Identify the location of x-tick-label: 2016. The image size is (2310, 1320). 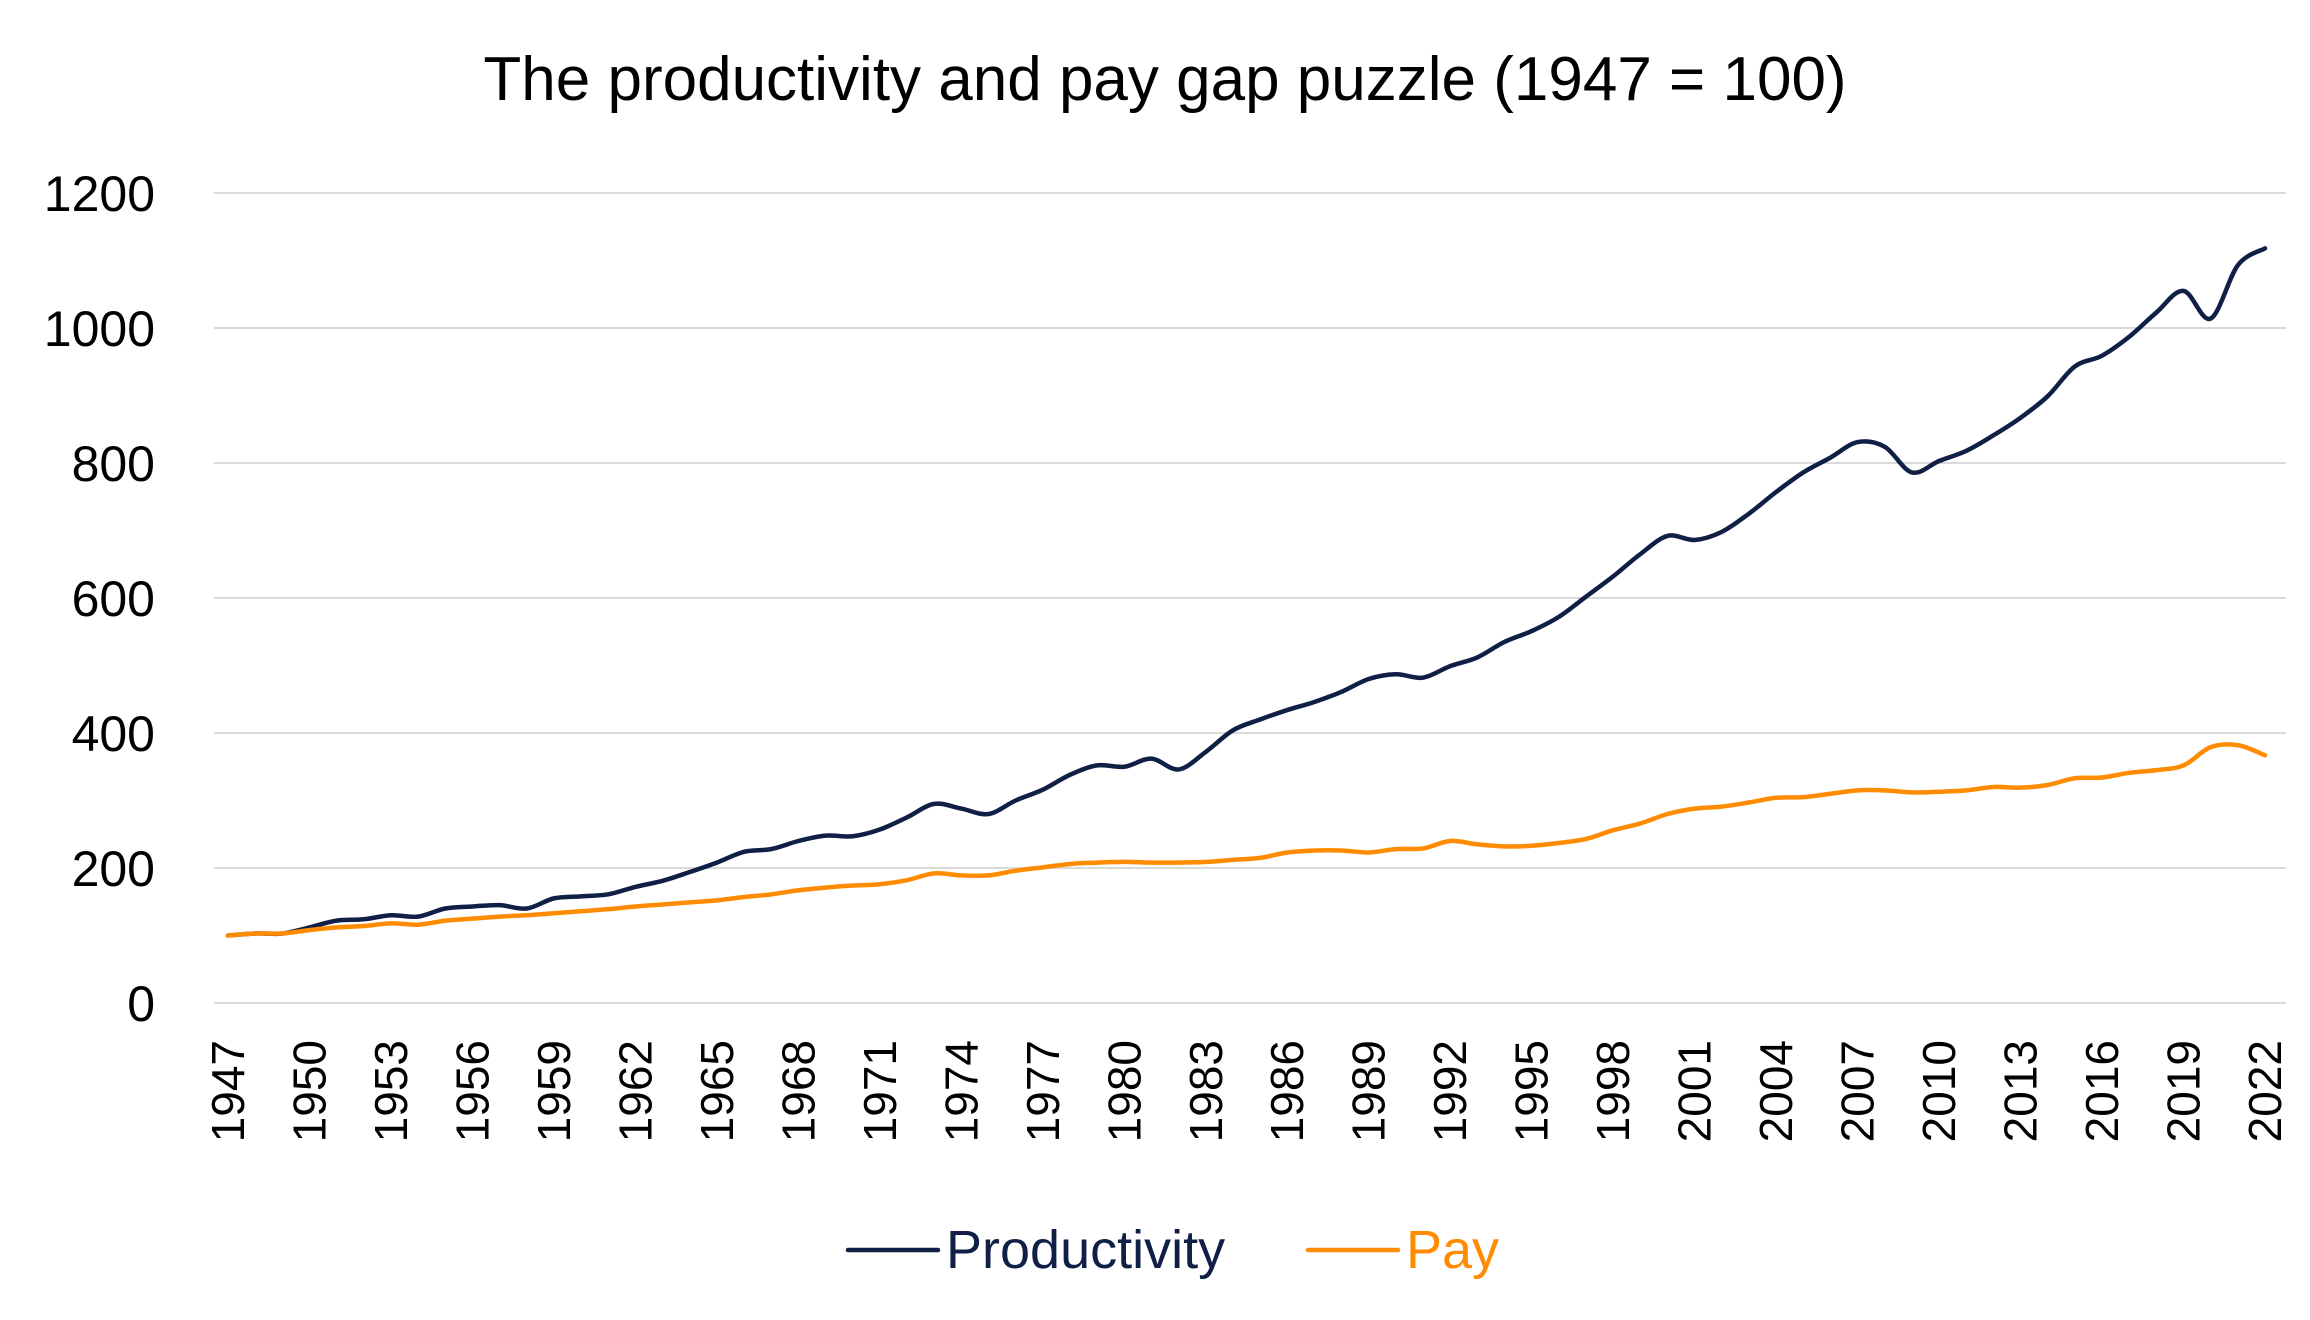
(2102, 1091).